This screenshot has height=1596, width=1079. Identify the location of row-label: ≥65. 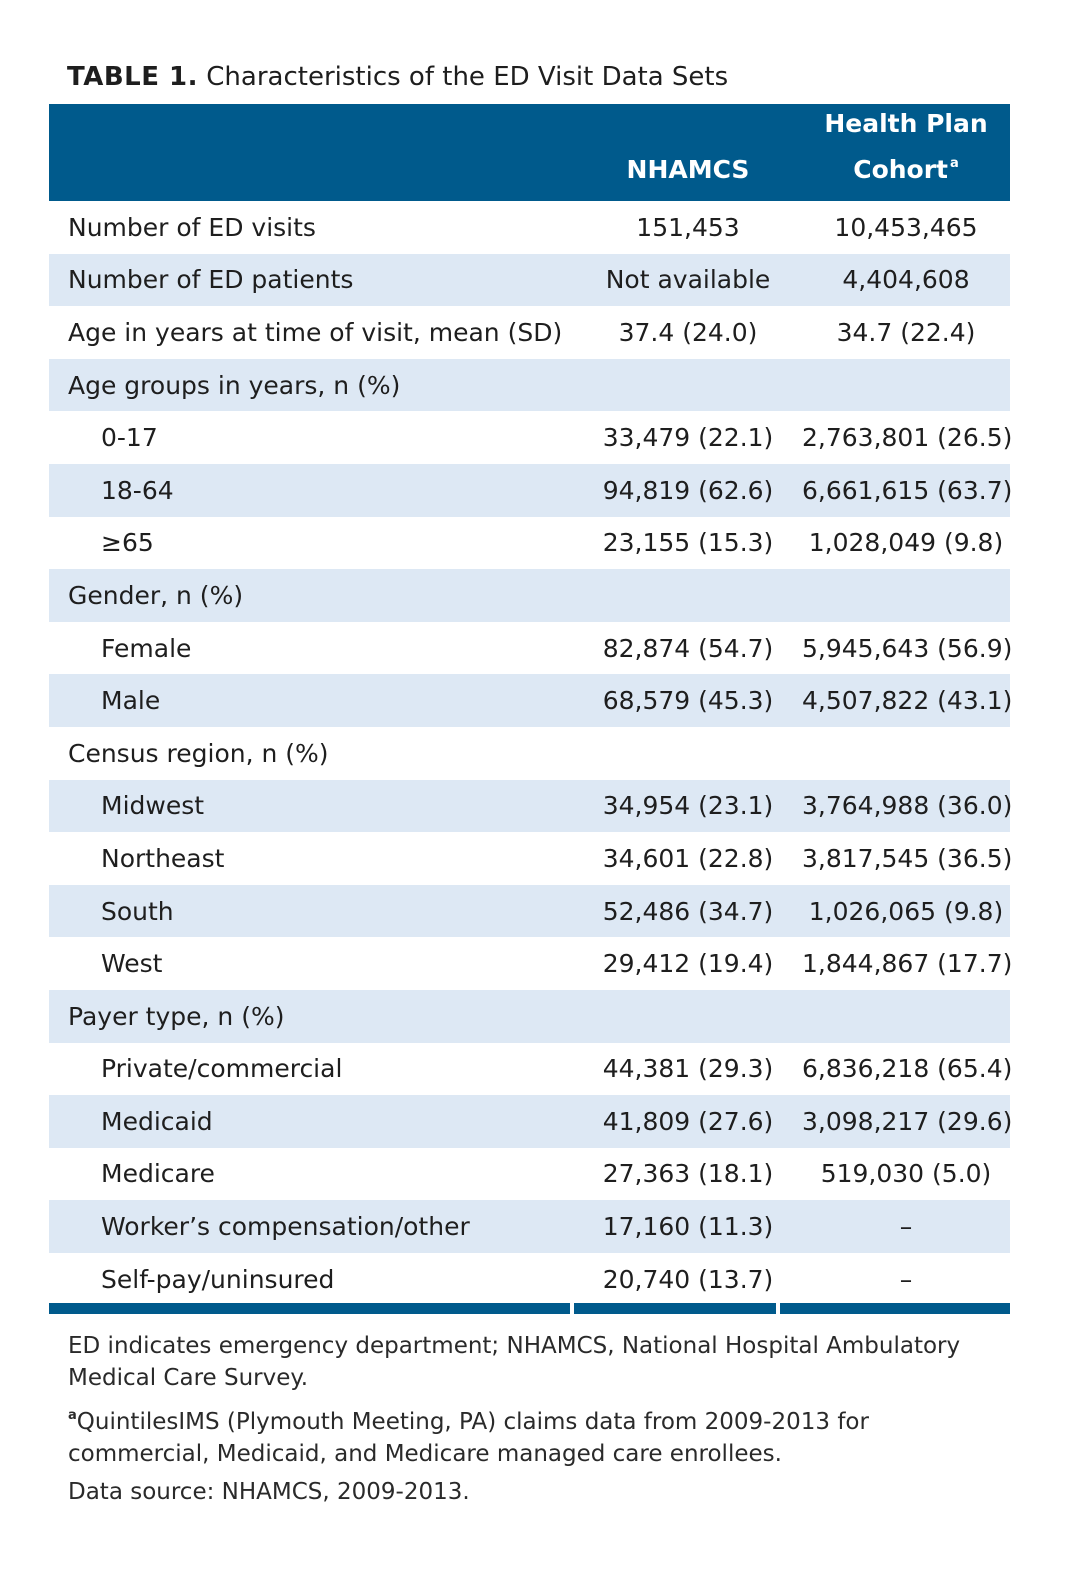
(127, 543).